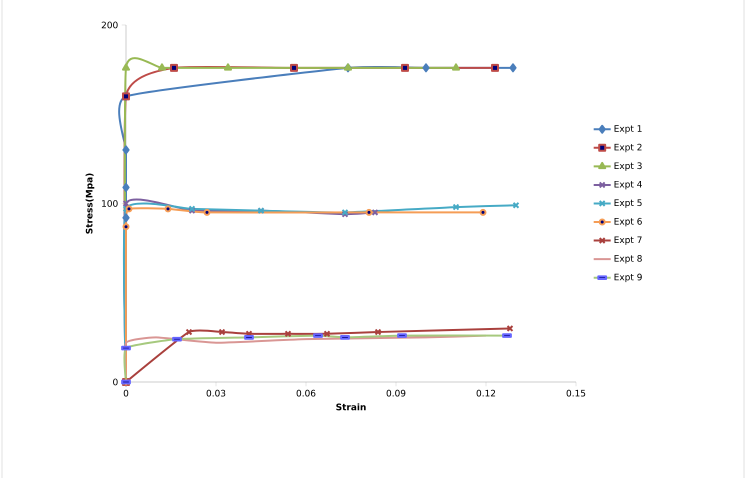 The height and width of the screenshot is (478, 746). Describe the element at coordinates (628, 240) in the screenshot. I see `legend-label: Expt 7` at that location.